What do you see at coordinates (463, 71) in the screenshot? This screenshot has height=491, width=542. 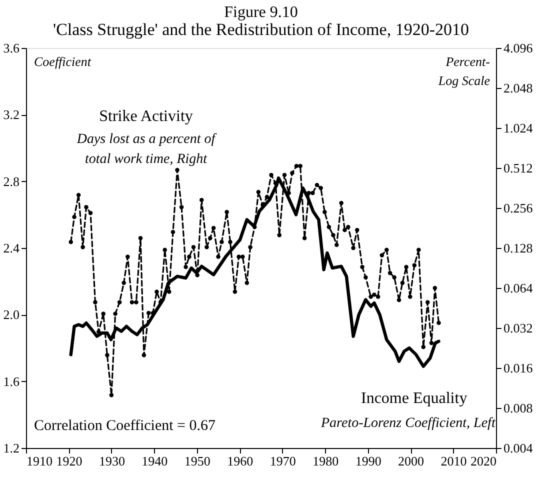 I see `y2-axis-title: Percent- Log Scale` at bounding box center [463, 71].